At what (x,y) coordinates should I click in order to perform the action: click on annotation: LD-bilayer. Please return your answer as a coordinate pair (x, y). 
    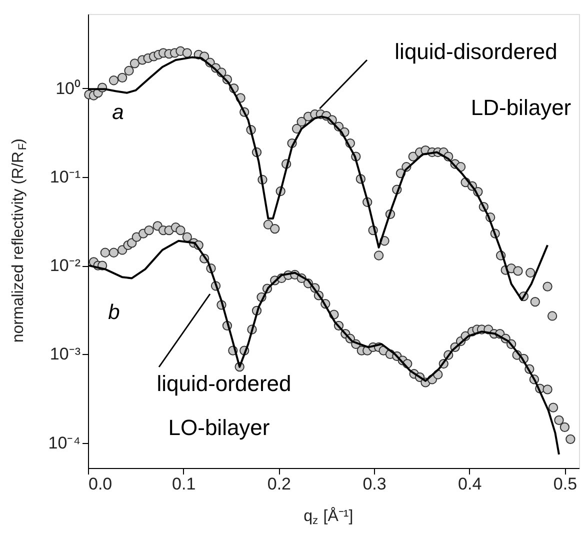
    Looking at the image, I should click on (521, 107).